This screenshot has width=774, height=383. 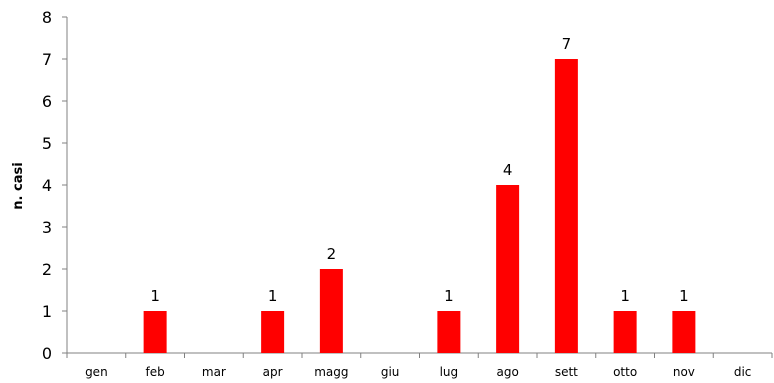 I want to click on y-axis-title: n. casi, so click(x=18, y=185).